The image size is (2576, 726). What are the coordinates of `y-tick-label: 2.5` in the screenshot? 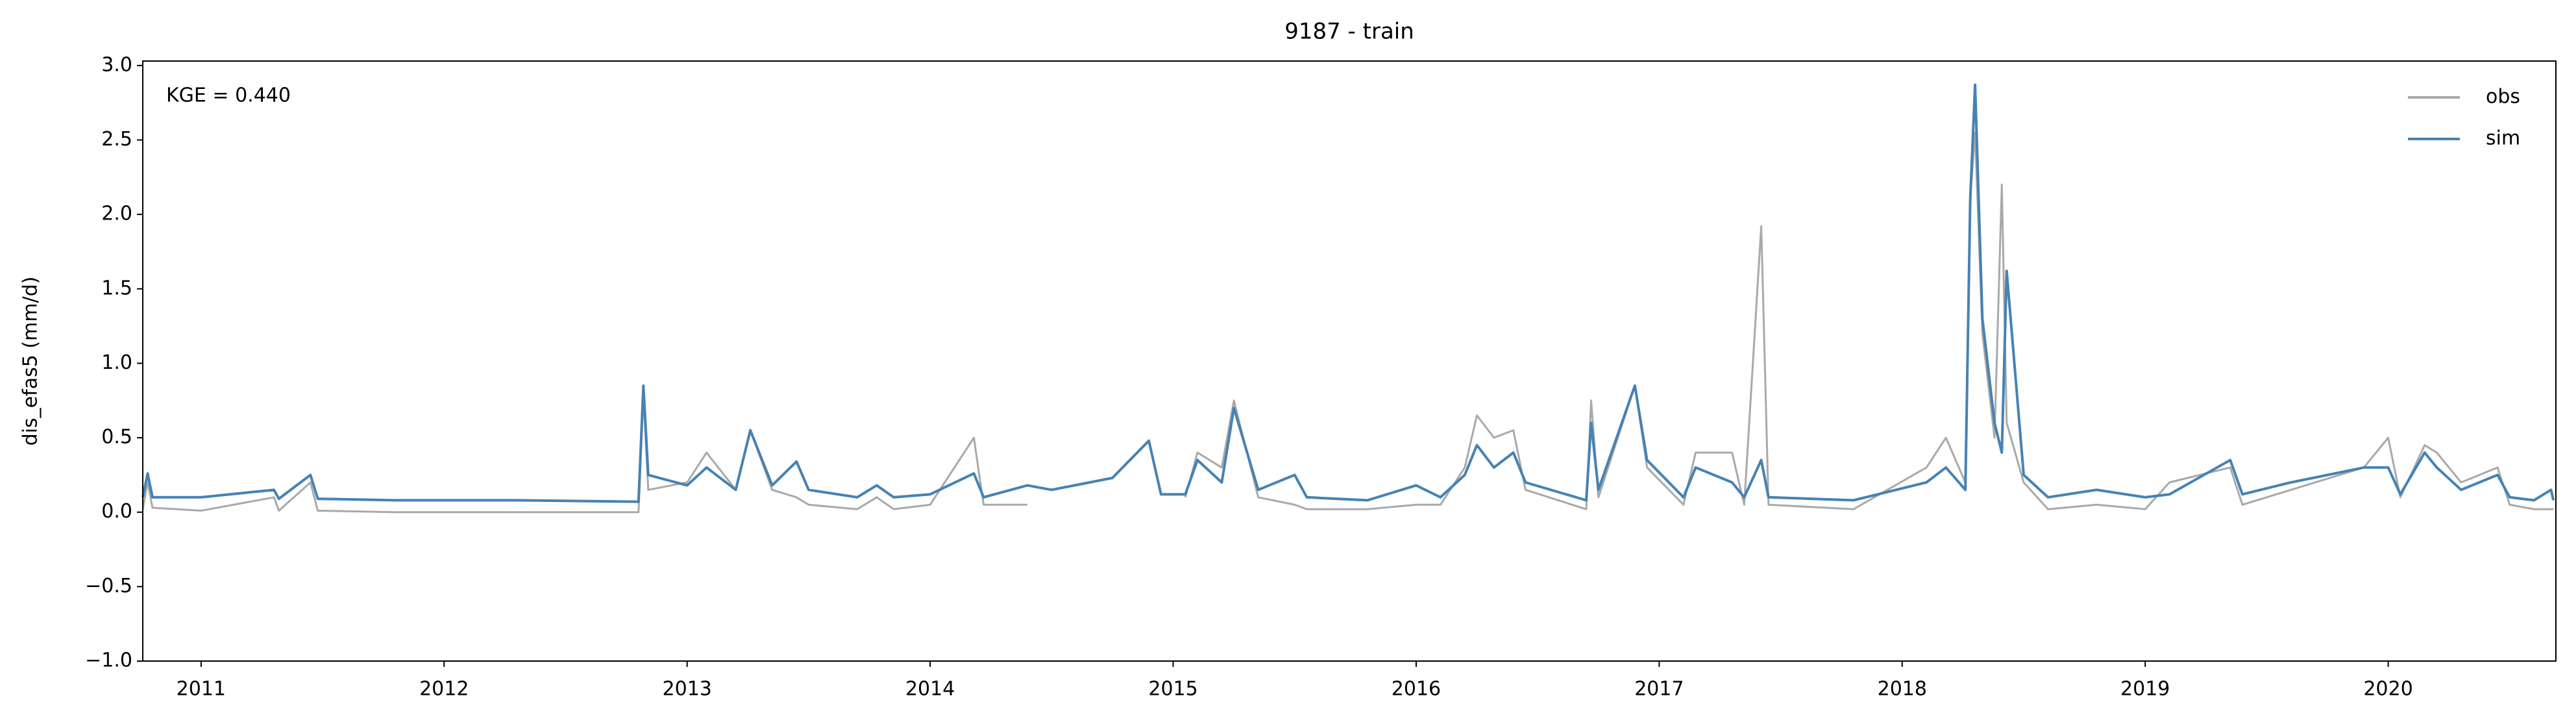 It's located at (116, 139).